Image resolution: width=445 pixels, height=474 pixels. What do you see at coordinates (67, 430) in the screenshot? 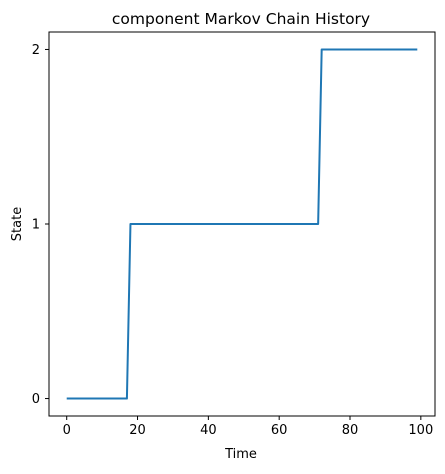
I see `x-tick-label: 0` at bounding box center [67, 430].